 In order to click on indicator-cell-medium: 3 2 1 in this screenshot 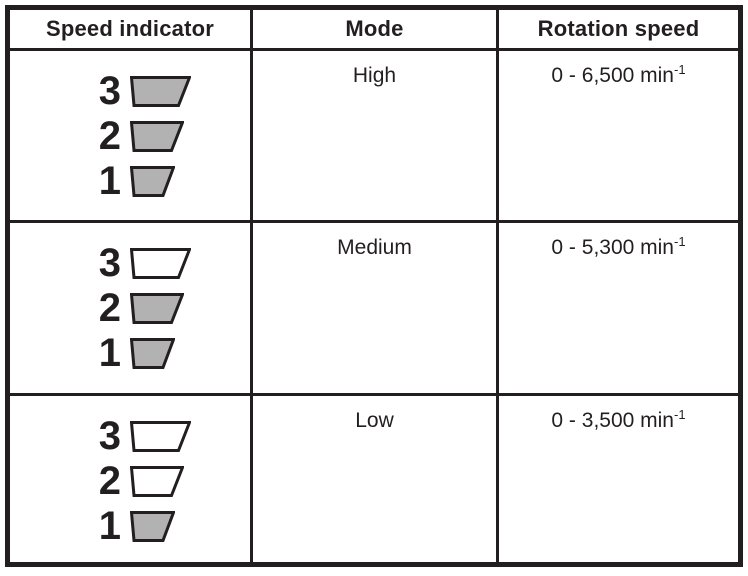, I will do `click(131, 309)`.